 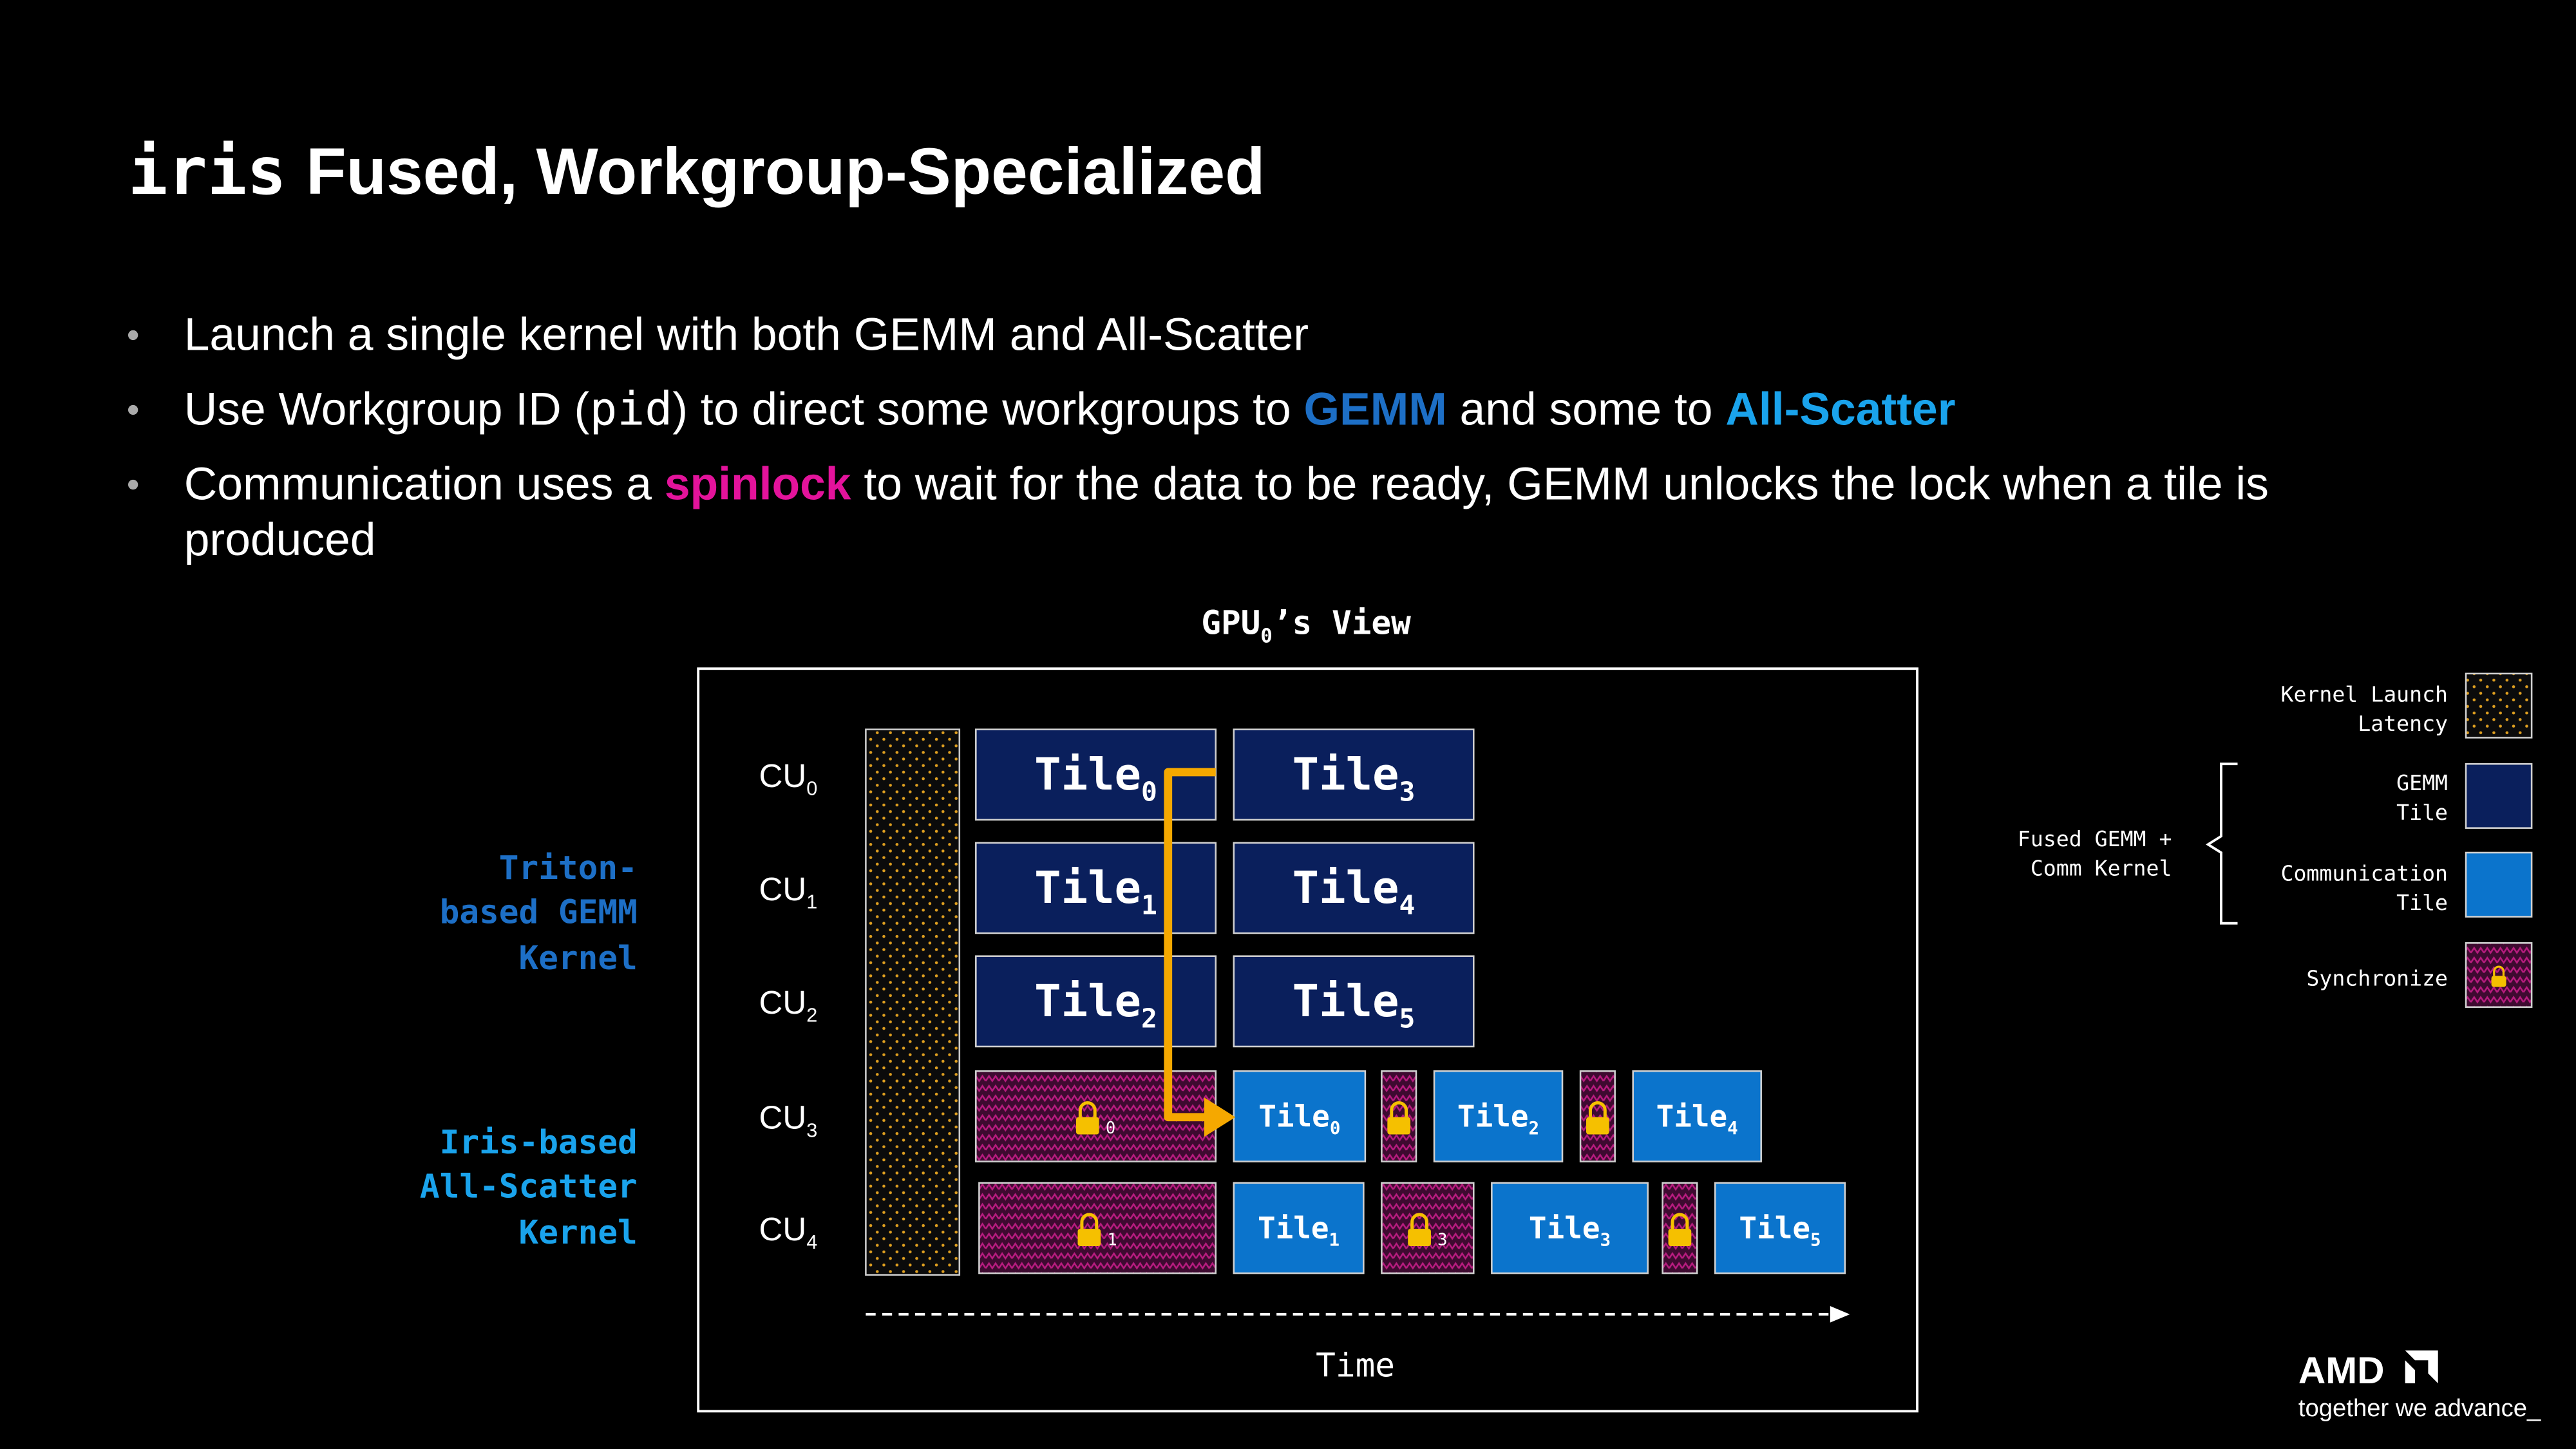 I want to click on lock-sub: 0, so click(x=1110, y=1128).